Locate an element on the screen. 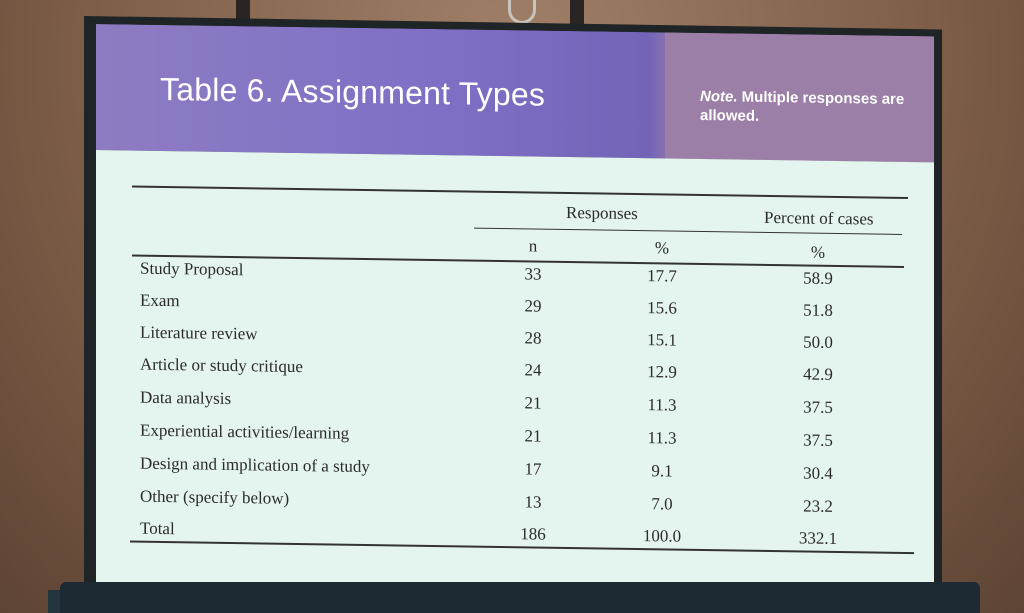  row-n: 24 is located at coordinates (533, 370).